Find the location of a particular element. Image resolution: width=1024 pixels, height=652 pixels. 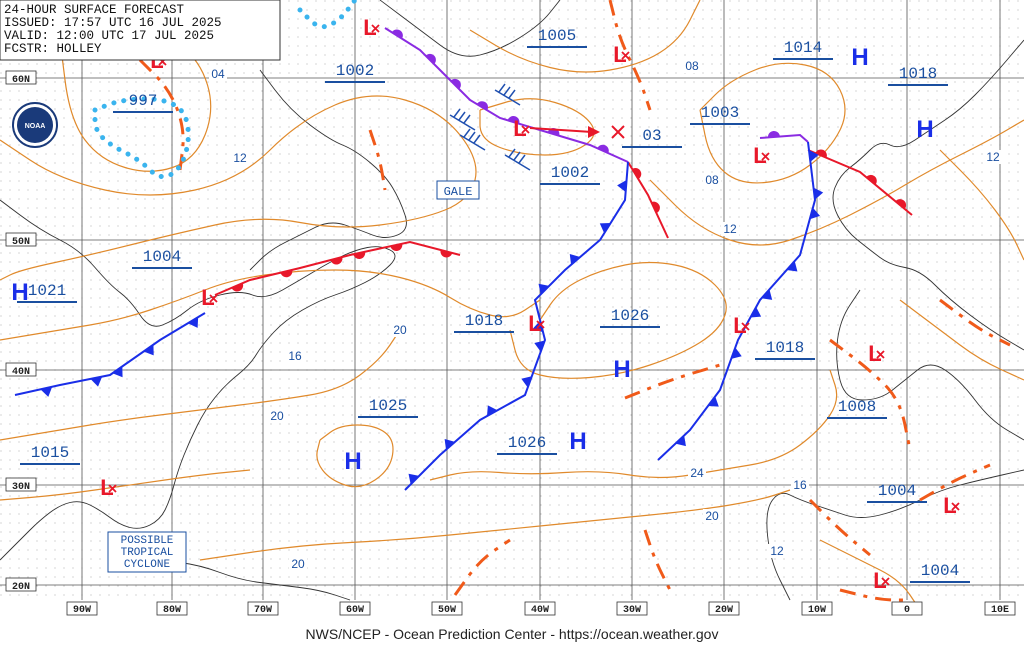

pressure-label: 1008 is located at coordinates (857, 407).